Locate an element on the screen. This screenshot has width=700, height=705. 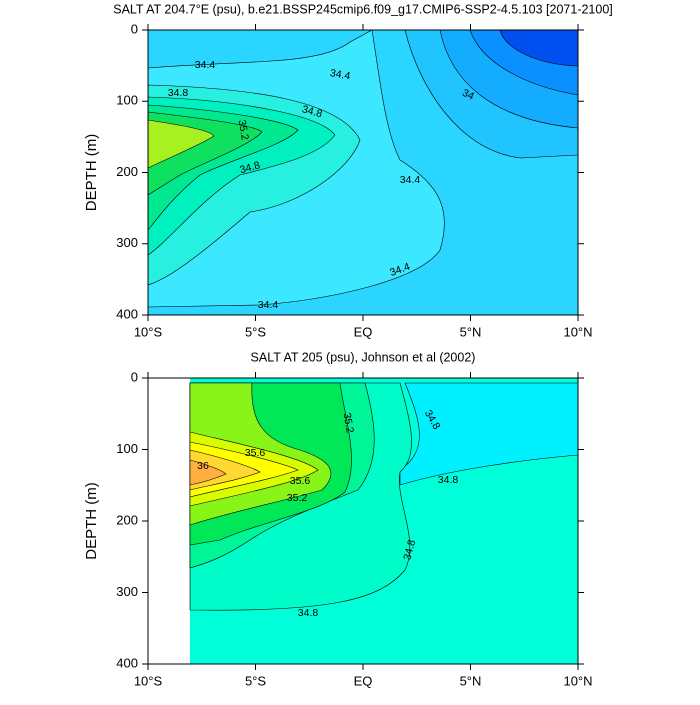
contour-label: 34 is located at coordinates (468, 95).